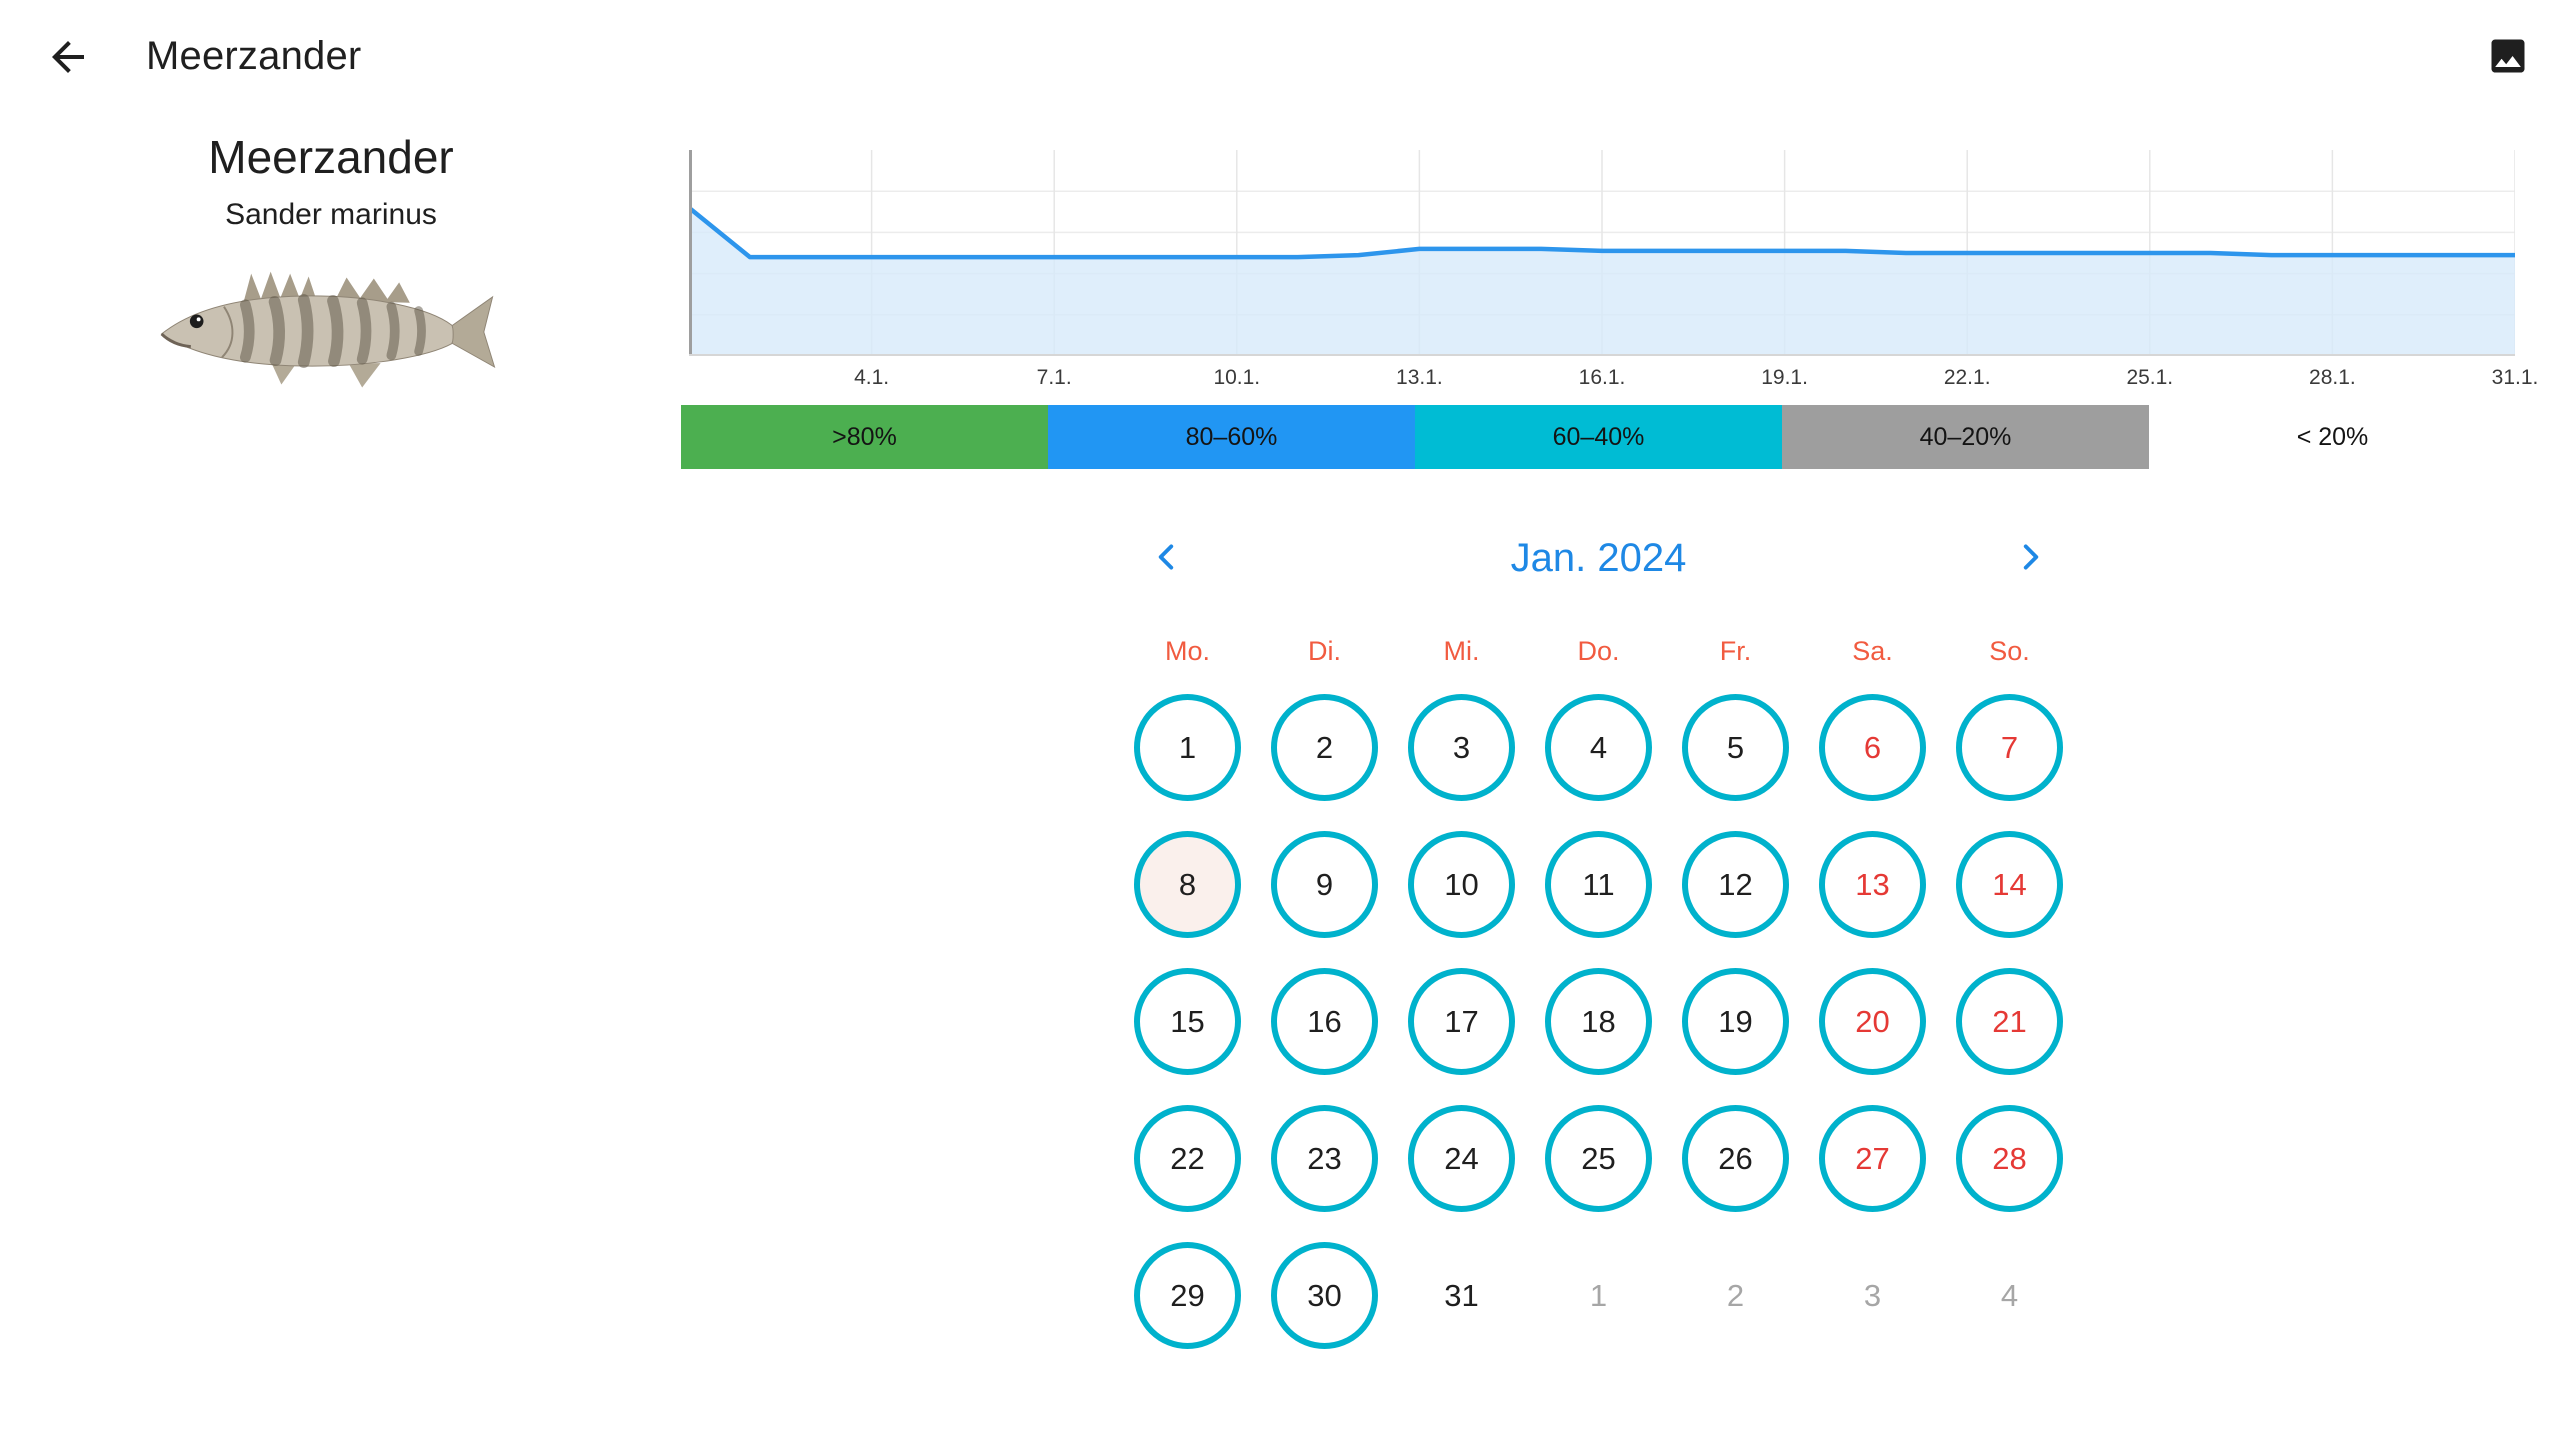  Describe the element at coordinates (1602, 253) in the screenshot. I see `activity-chart-plot` at that location.